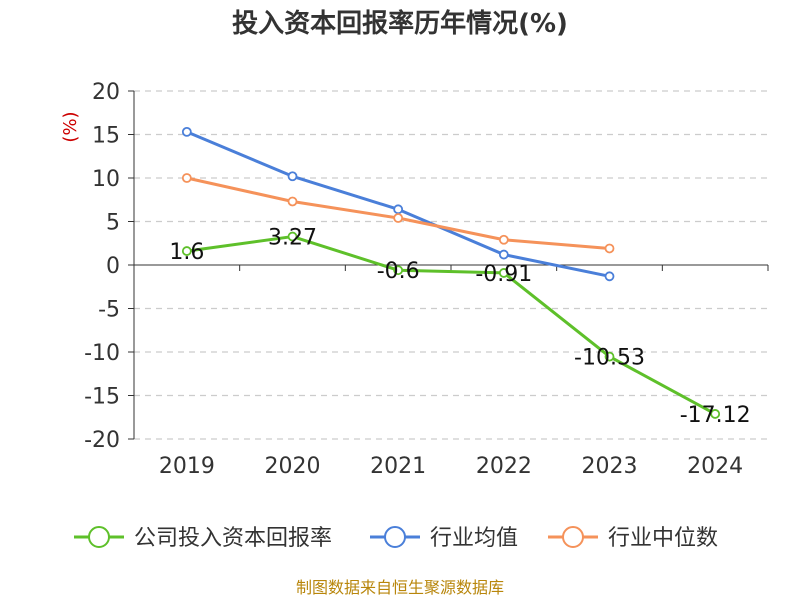 This screenshot has width=800, height=600. I want to click on legend-label: 行业均值, so click(474, 538).